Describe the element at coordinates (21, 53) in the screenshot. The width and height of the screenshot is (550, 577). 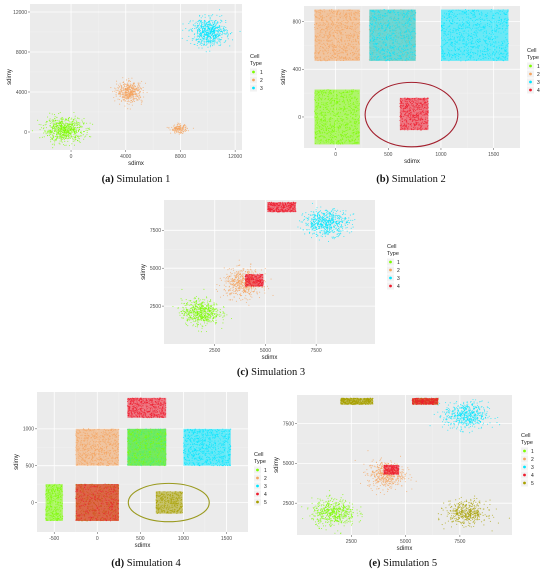
I see `y-tick-label: 8000` at that location.